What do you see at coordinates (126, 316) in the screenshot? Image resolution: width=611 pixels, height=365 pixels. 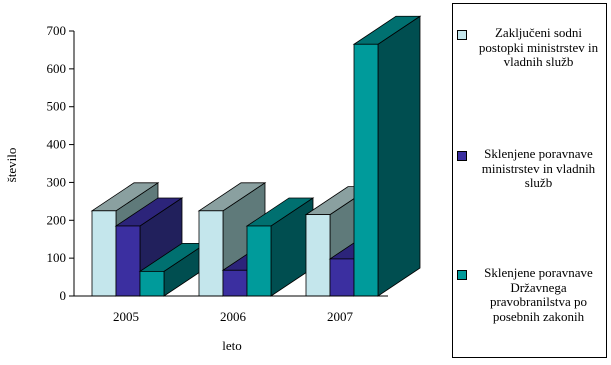 I see `x-tick-label: 2005` at bounding box center [126, 316].